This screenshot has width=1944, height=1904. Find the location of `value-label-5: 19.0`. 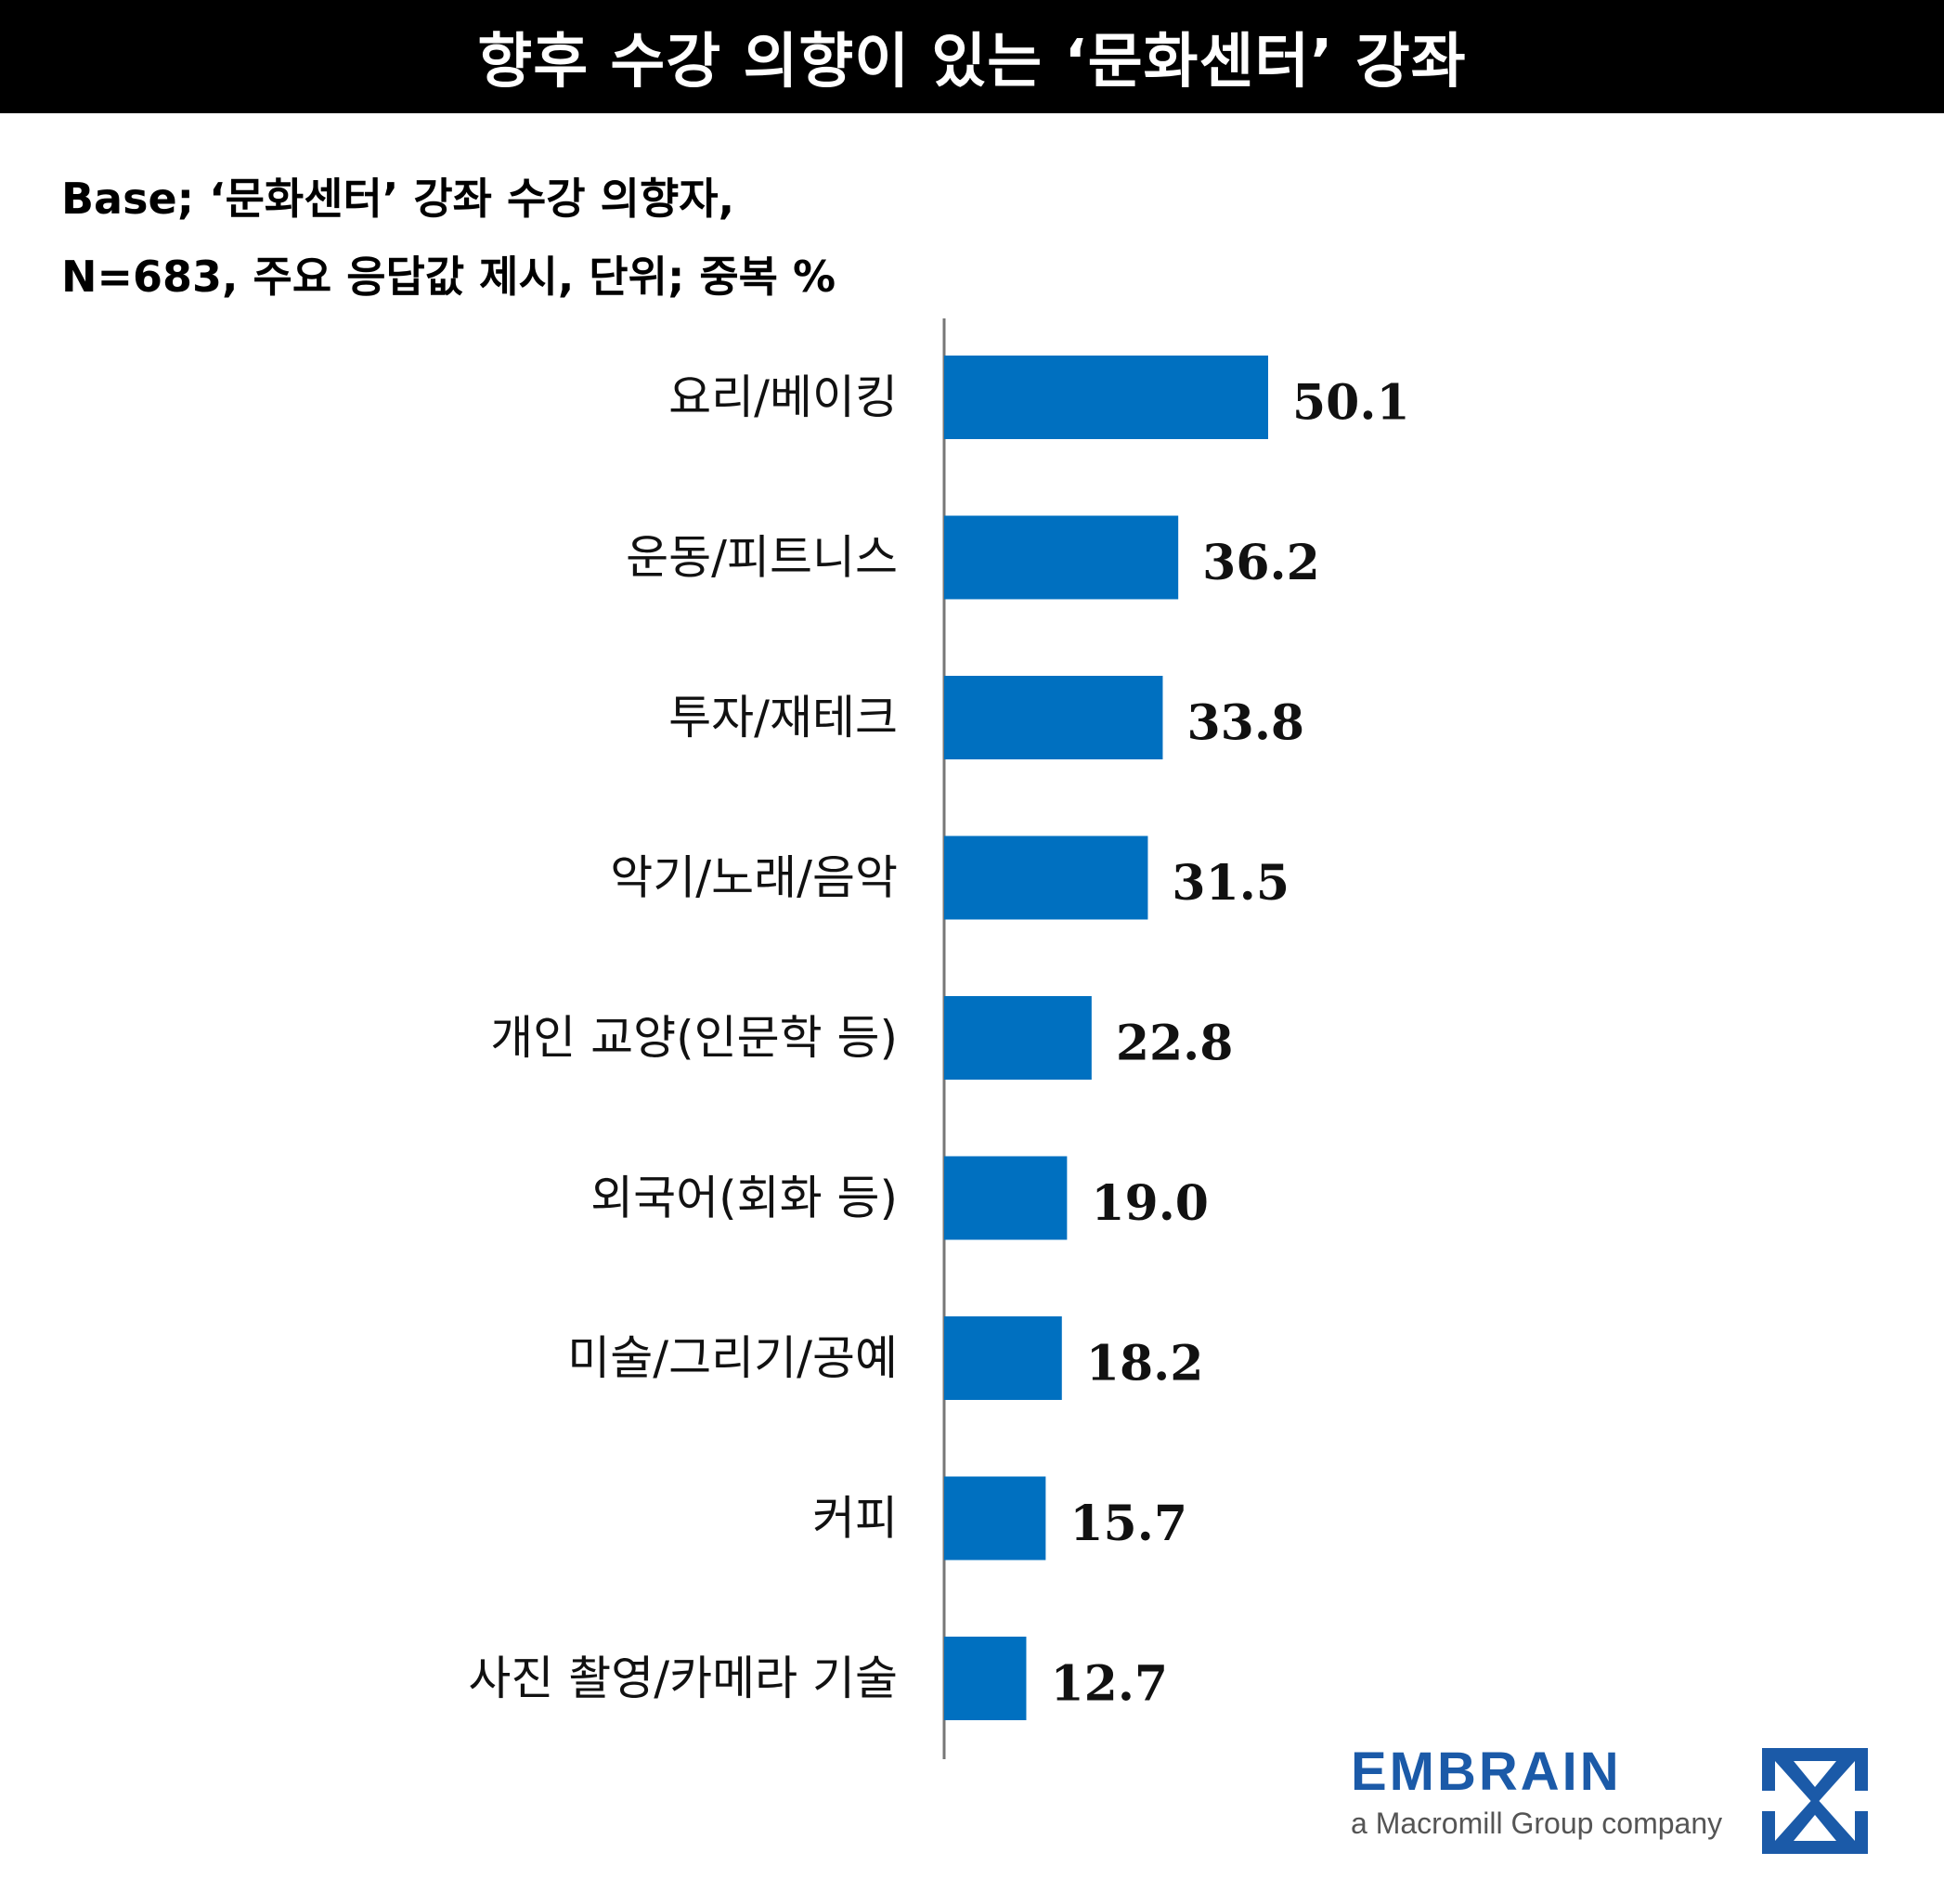

value-label-5: 19.0 is located at coordinates (1150, 1203).